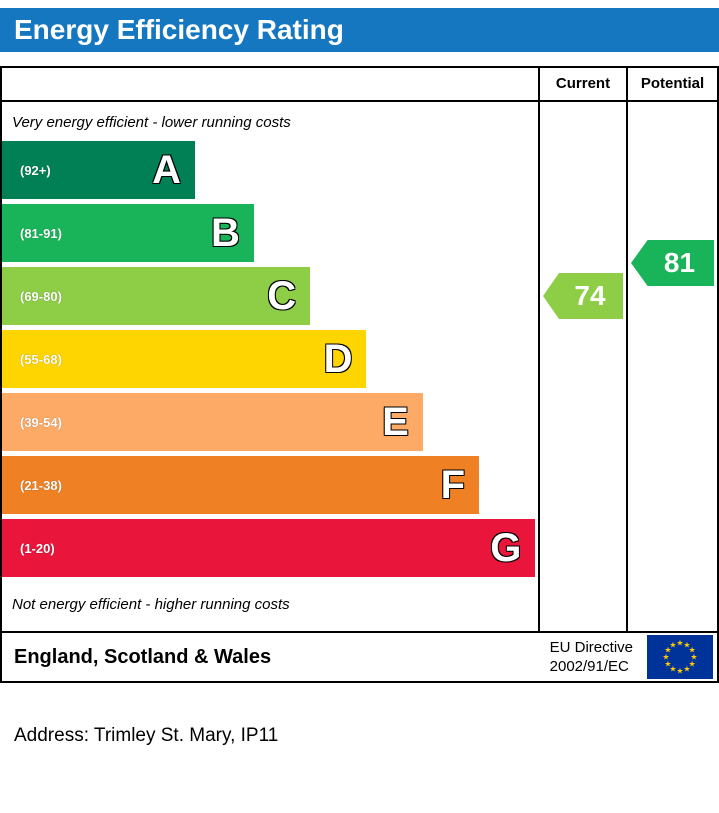 The height and width of the screenshot is (813, 719). I want to click on band-range-b: (81-91), so click(41, 233).